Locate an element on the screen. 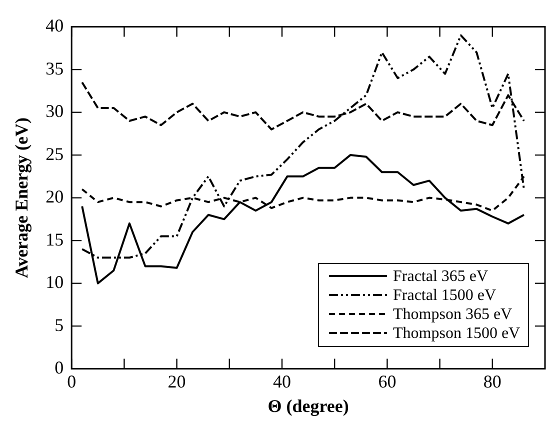 This screenshot has height=426, width=559. x-tick-label: 40 is located at coordinates (282, 381).